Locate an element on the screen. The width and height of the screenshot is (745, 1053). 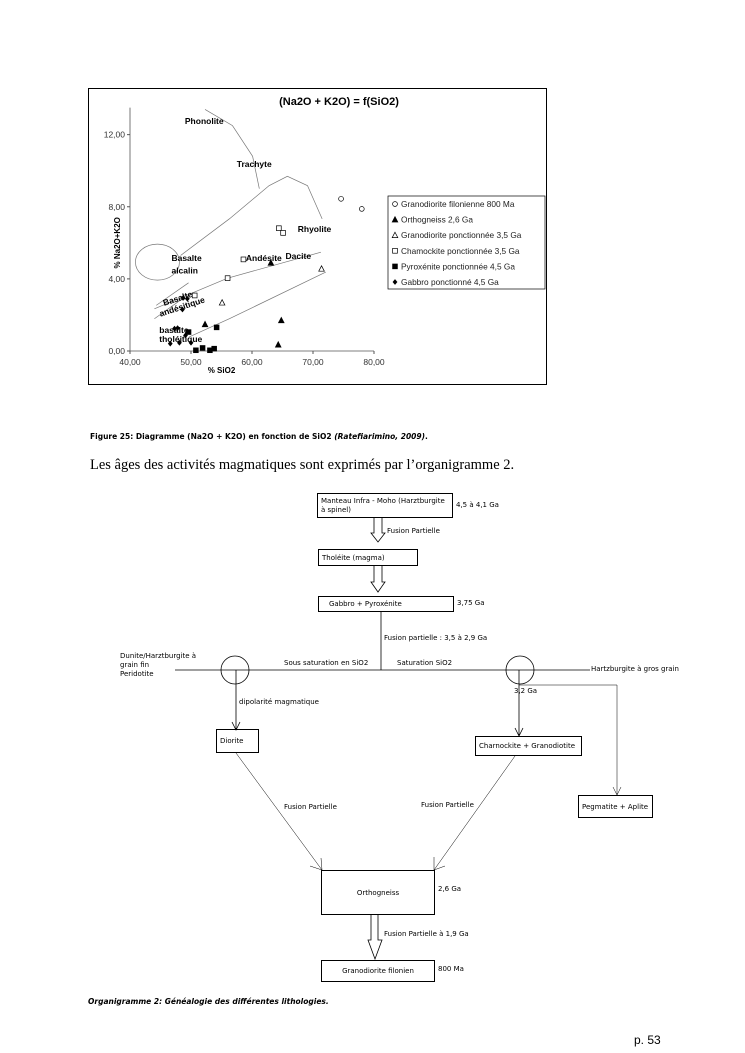
age-granodiorite: 800 Ma is located at coordinates (451, 969).